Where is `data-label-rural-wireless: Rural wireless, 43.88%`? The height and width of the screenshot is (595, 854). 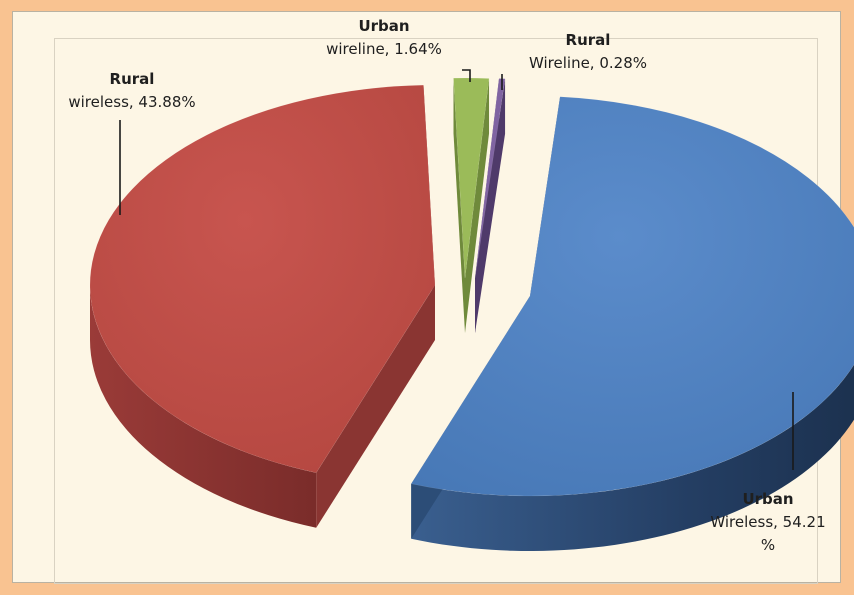
data-label-rural-wireless: Rural wireless, 43.88% is located at coordinates (131, 90).